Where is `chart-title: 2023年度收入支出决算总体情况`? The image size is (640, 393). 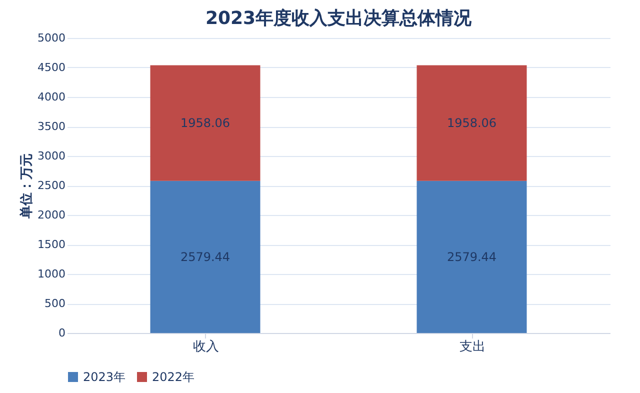
chart-title: 2023年度收入支出决算总体情况 is located at coordinates (339, 18).